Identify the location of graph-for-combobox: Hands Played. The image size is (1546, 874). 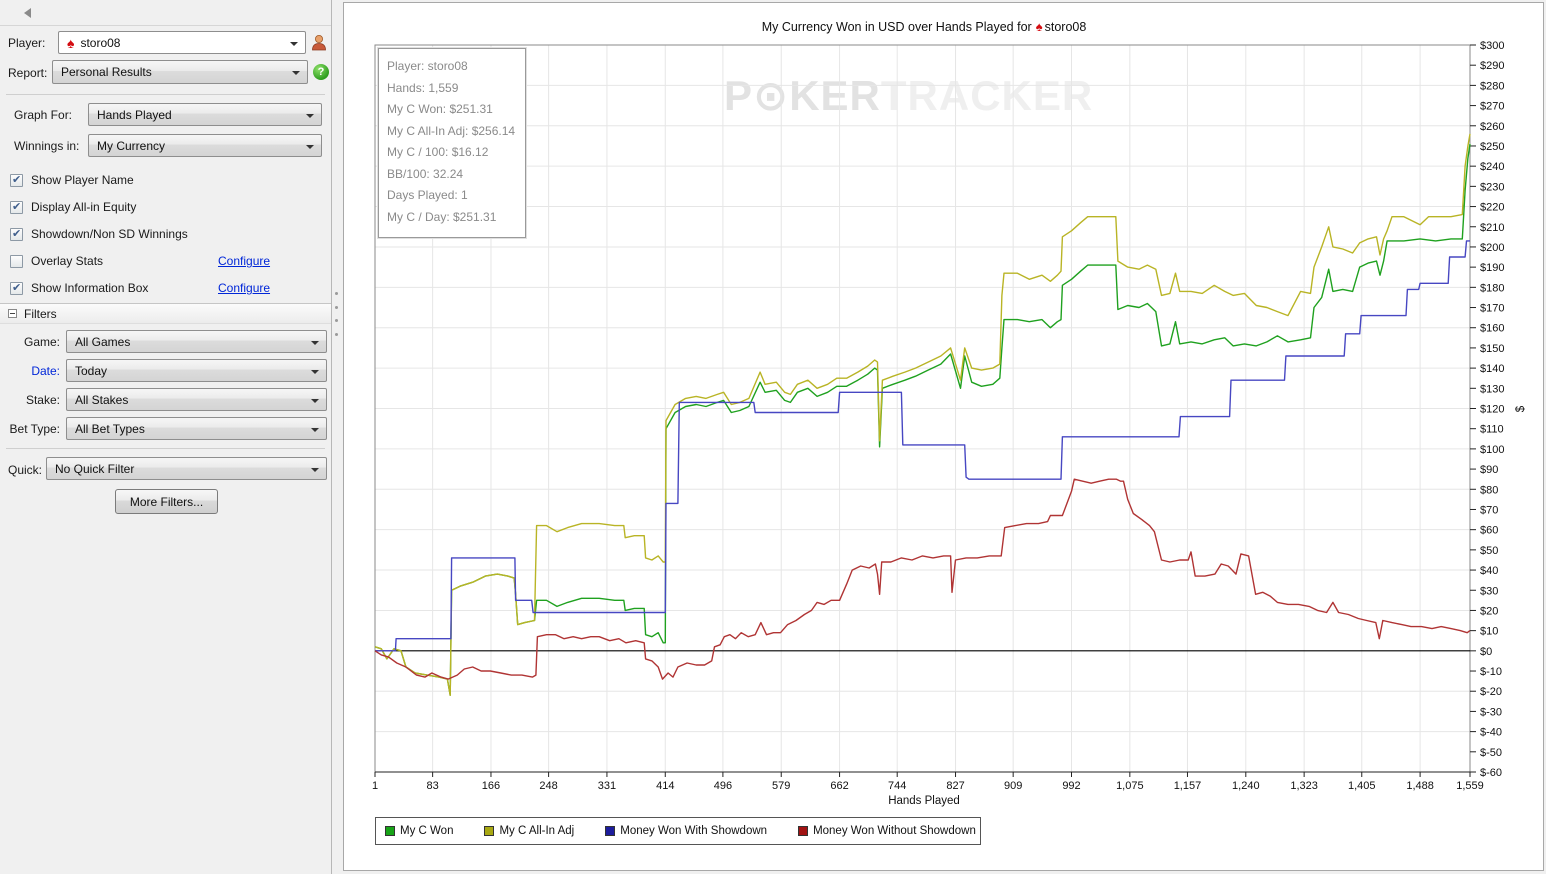
(205, 114).